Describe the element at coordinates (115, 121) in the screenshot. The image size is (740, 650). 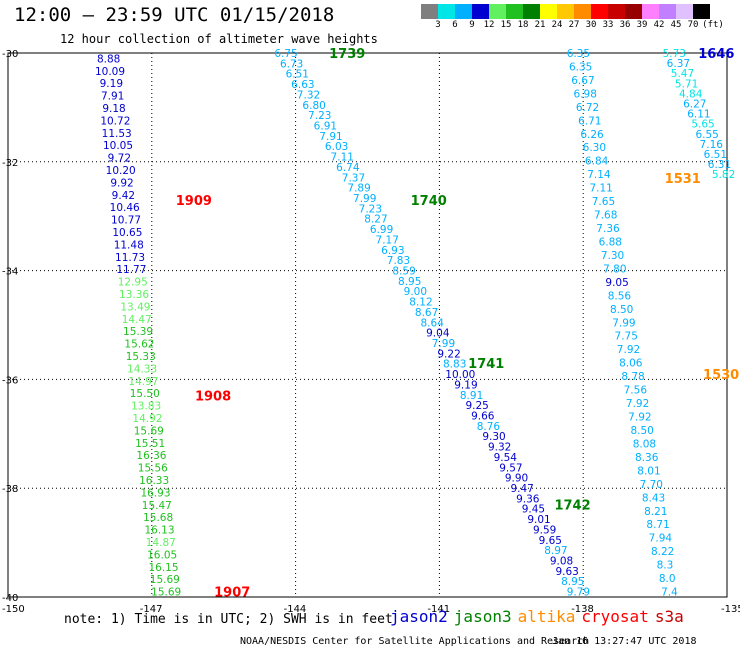
I see `wave-height-value: 10.72` at that location.